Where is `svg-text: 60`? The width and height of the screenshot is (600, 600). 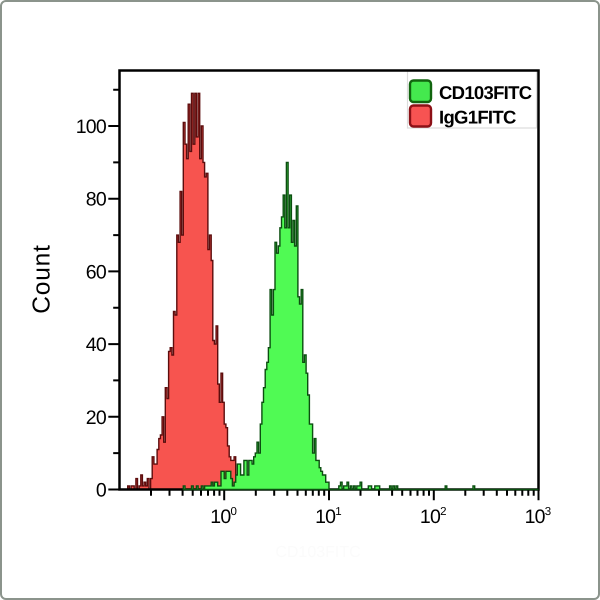 svg-text: 60 is located at coordinates (96, 272).